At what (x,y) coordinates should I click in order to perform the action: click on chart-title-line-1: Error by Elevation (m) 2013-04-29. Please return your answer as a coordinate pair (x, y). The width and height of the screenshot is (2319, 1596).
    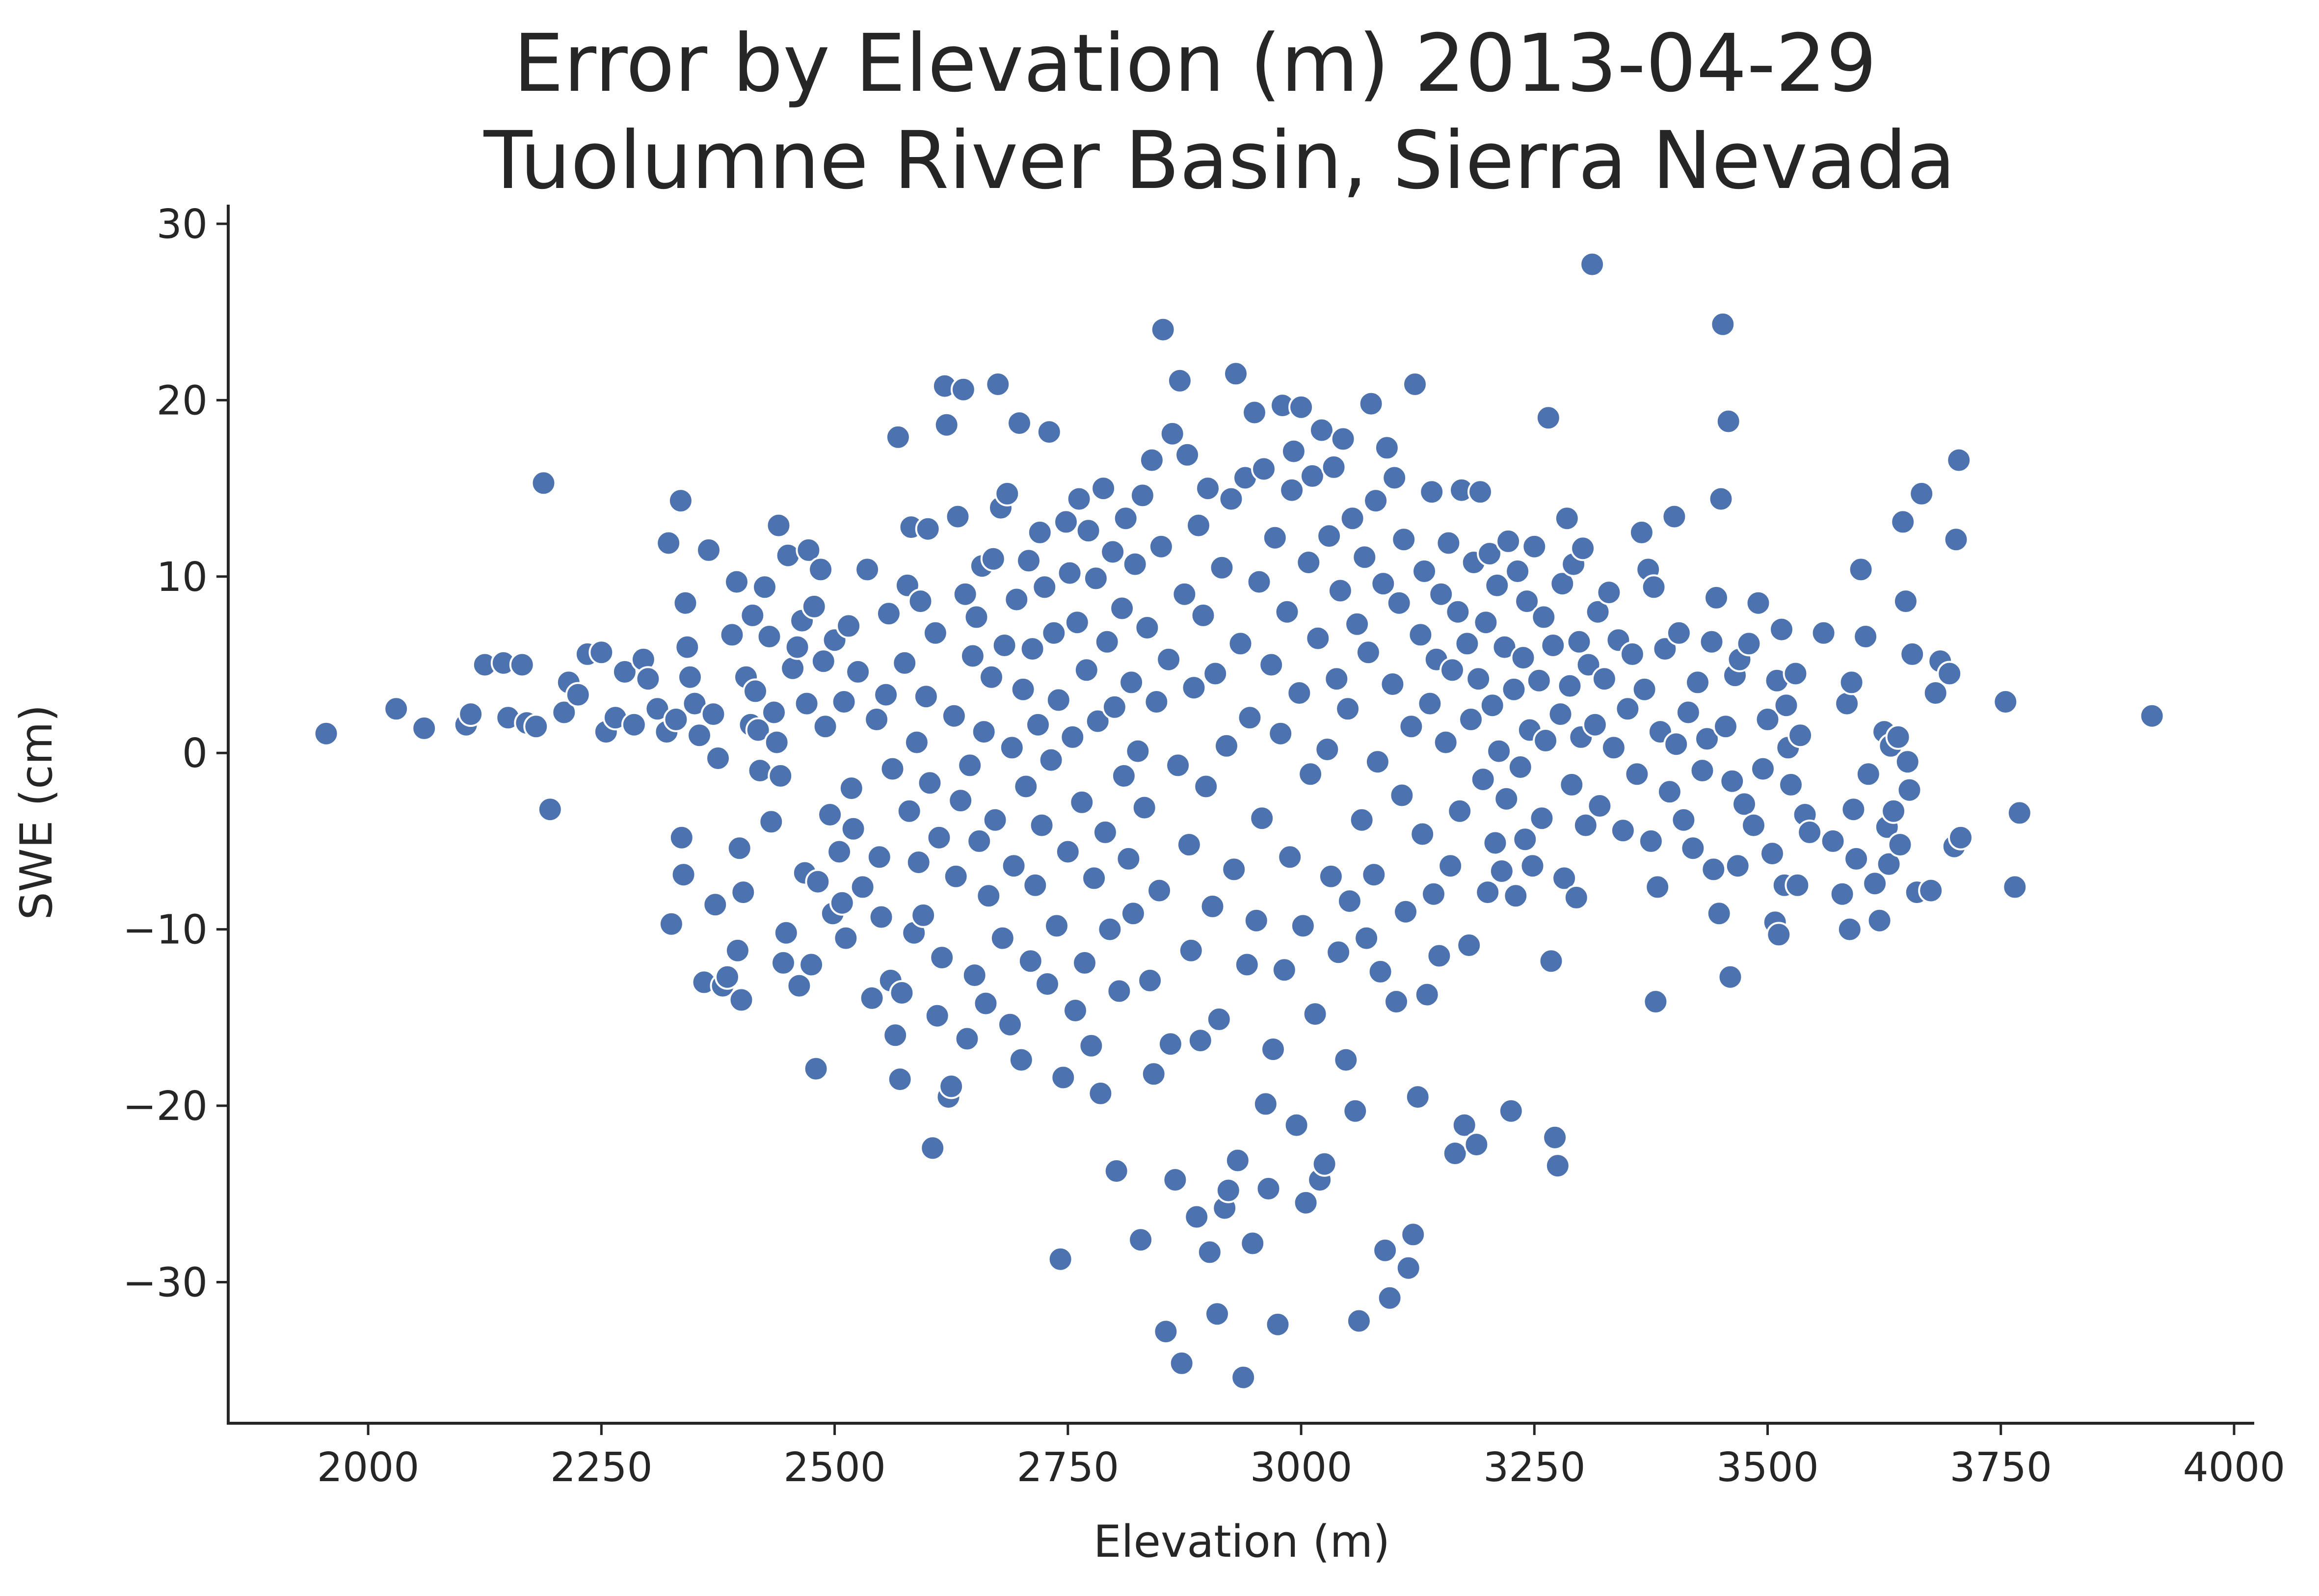
    Looking at the image, I should click on (1195, 64).